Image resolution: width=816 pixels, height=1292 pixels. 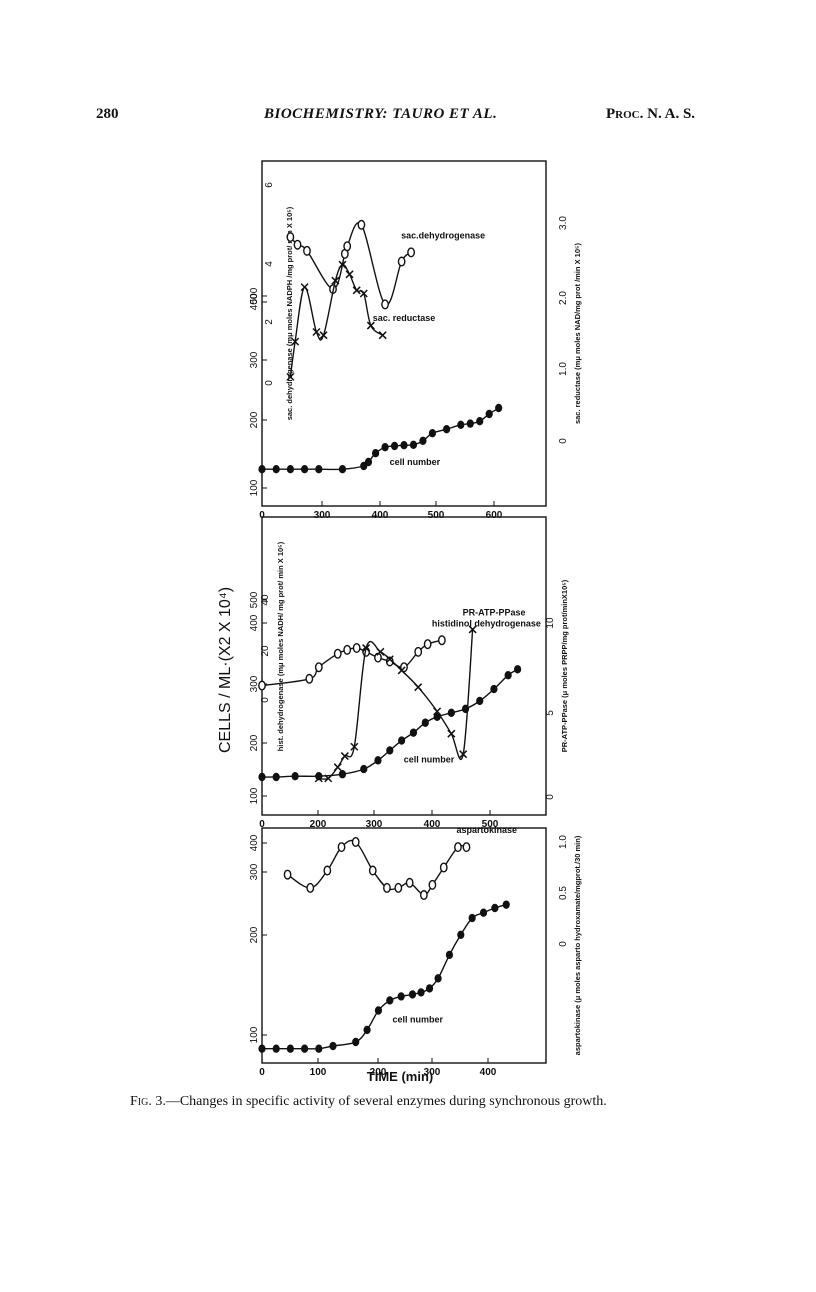 What do you see at coordinates (436, 515) in the screenshot?
I see `x-tick-label: 500` at bounding box center [436, 515].